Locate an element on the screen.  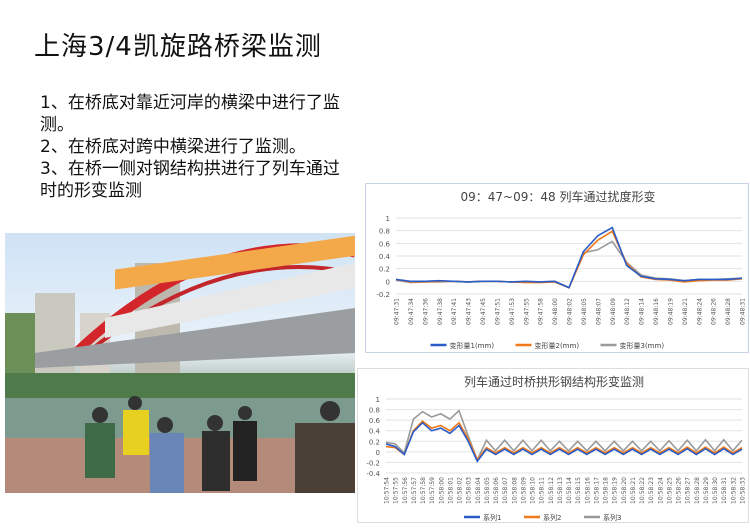
x-tick-label: 10:57:57 is located at coordinates (414, 490).